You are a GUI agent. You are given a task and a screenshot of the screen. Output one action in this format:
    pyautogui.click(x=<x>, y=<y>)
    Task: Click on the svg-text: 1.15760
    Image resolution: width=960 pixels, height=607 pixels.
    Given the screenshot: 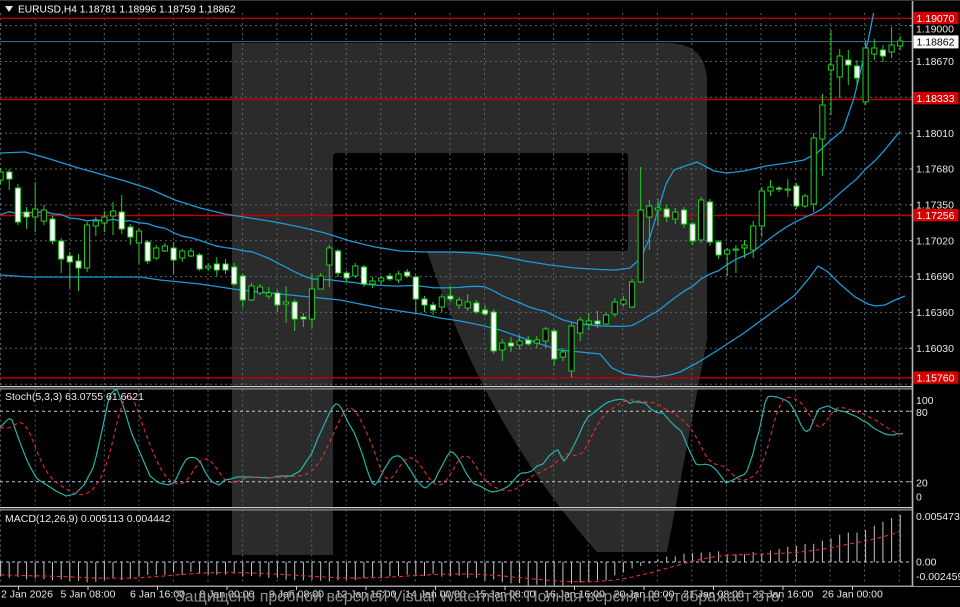 What is the action you would take?
    pyautogui.click(x=936, y=378)
    